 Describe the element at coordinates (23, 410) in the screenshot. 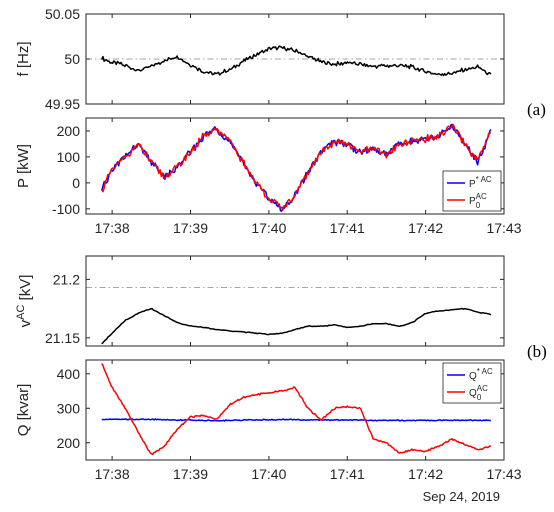

I see `y-axis-label: Q [kvar]` at that location.